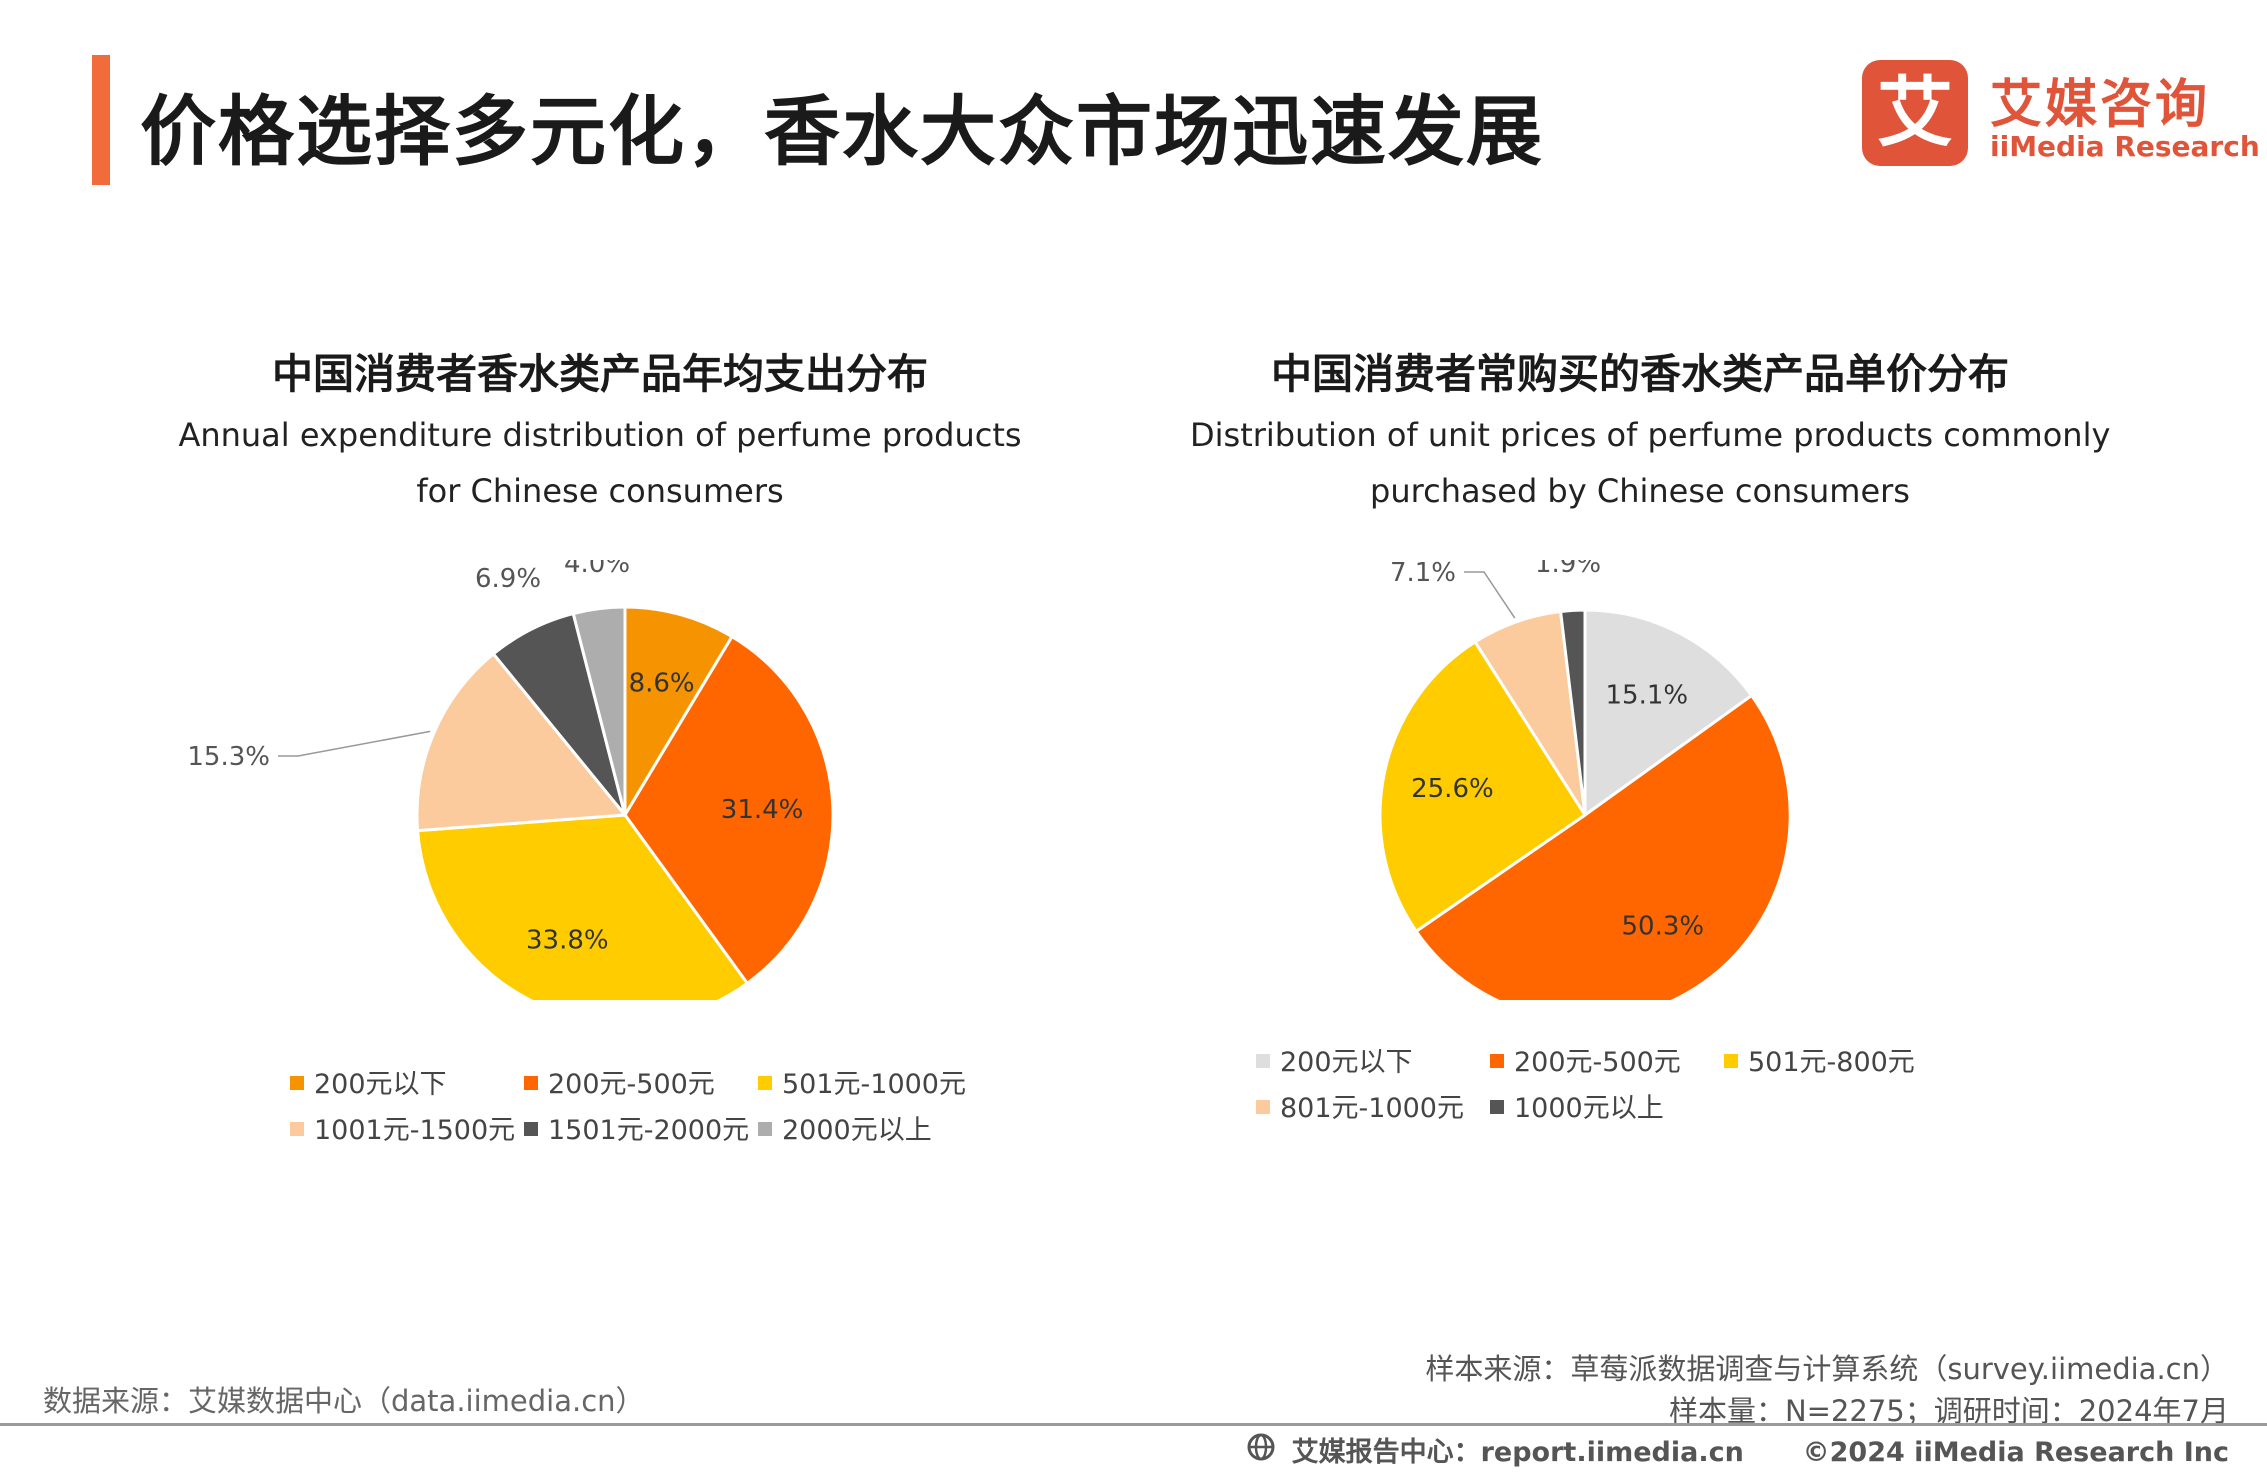 The image size is (2267, 1474). What do you see at coordinates (857, 1130) in the screenshot?
I see `legend-label: 2000元以上` at bounding box center [857, 1130].